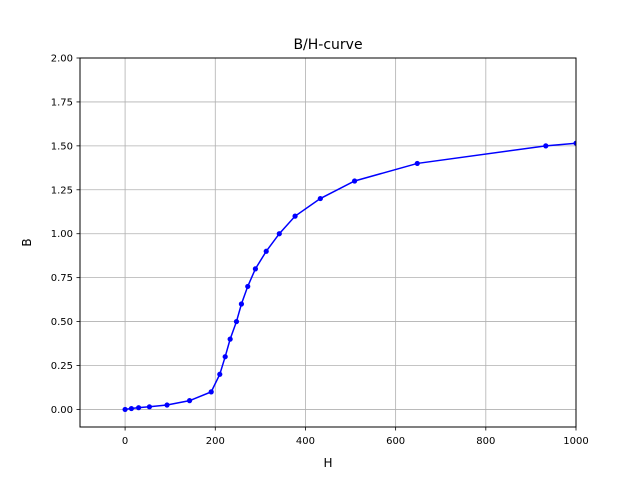 This screenshot has width=640, height=480. What do you see at coordinates (62, 102) in the screenshot?
I see `y-tick-label: 1.75` at bounding box center [62, 102].